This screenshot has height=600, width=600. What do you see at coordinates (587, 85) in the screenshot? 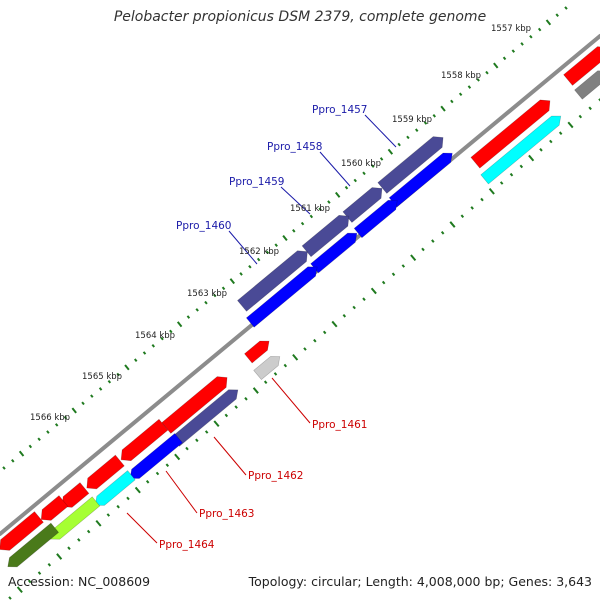
I see `cds-gray-ur` at bounding box center [587, 85].